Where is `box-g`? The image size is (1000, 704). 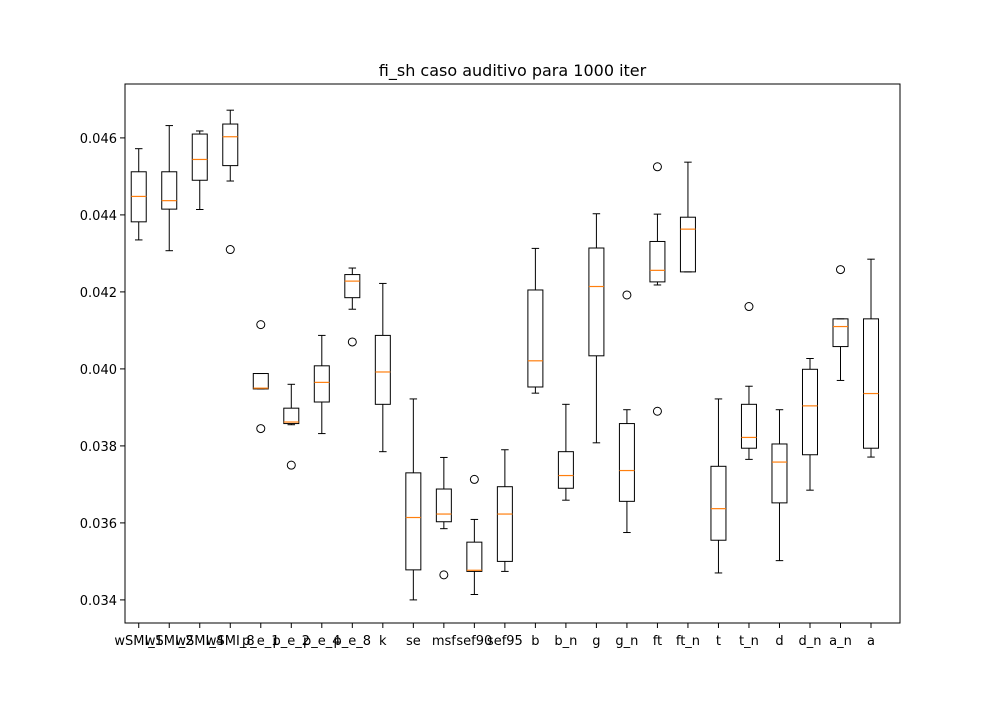 box-g is located at coordinates (596, 328).